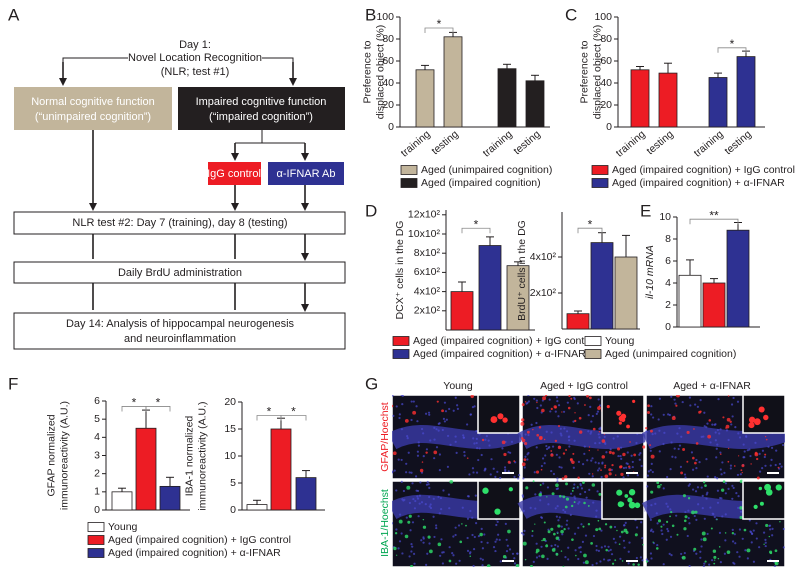  What do you see at coordinates (590, 224) in the screenshot?
I see `significance-label: *` at bounding box center [590, 224].